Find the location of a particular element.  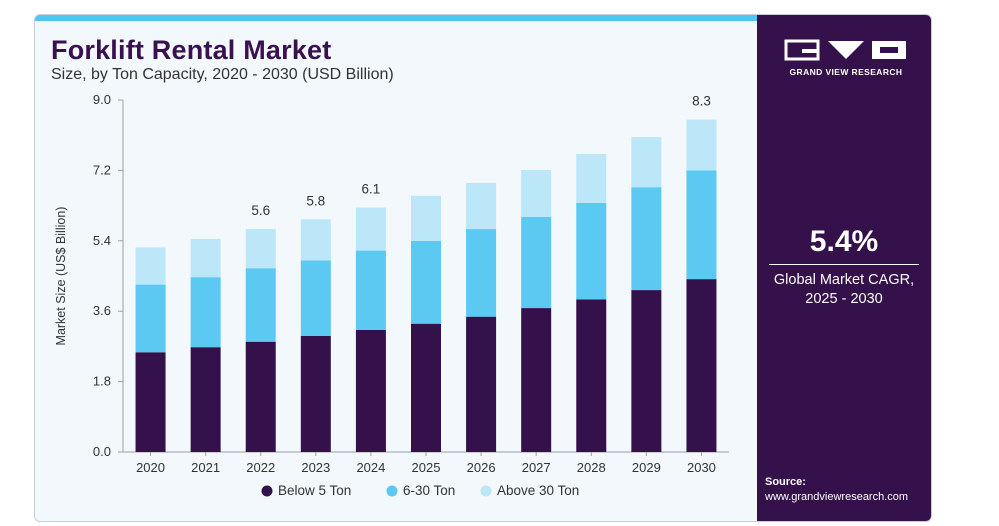

source-title: Source: is located at coordinates (785, 482).